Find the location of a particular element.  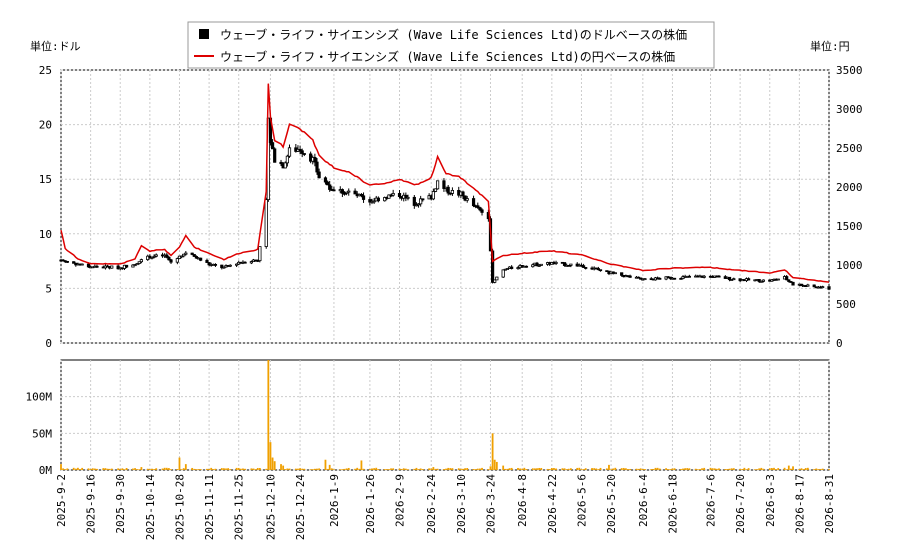

volume-tick-label: 50M is located at coordinates (42, 433).